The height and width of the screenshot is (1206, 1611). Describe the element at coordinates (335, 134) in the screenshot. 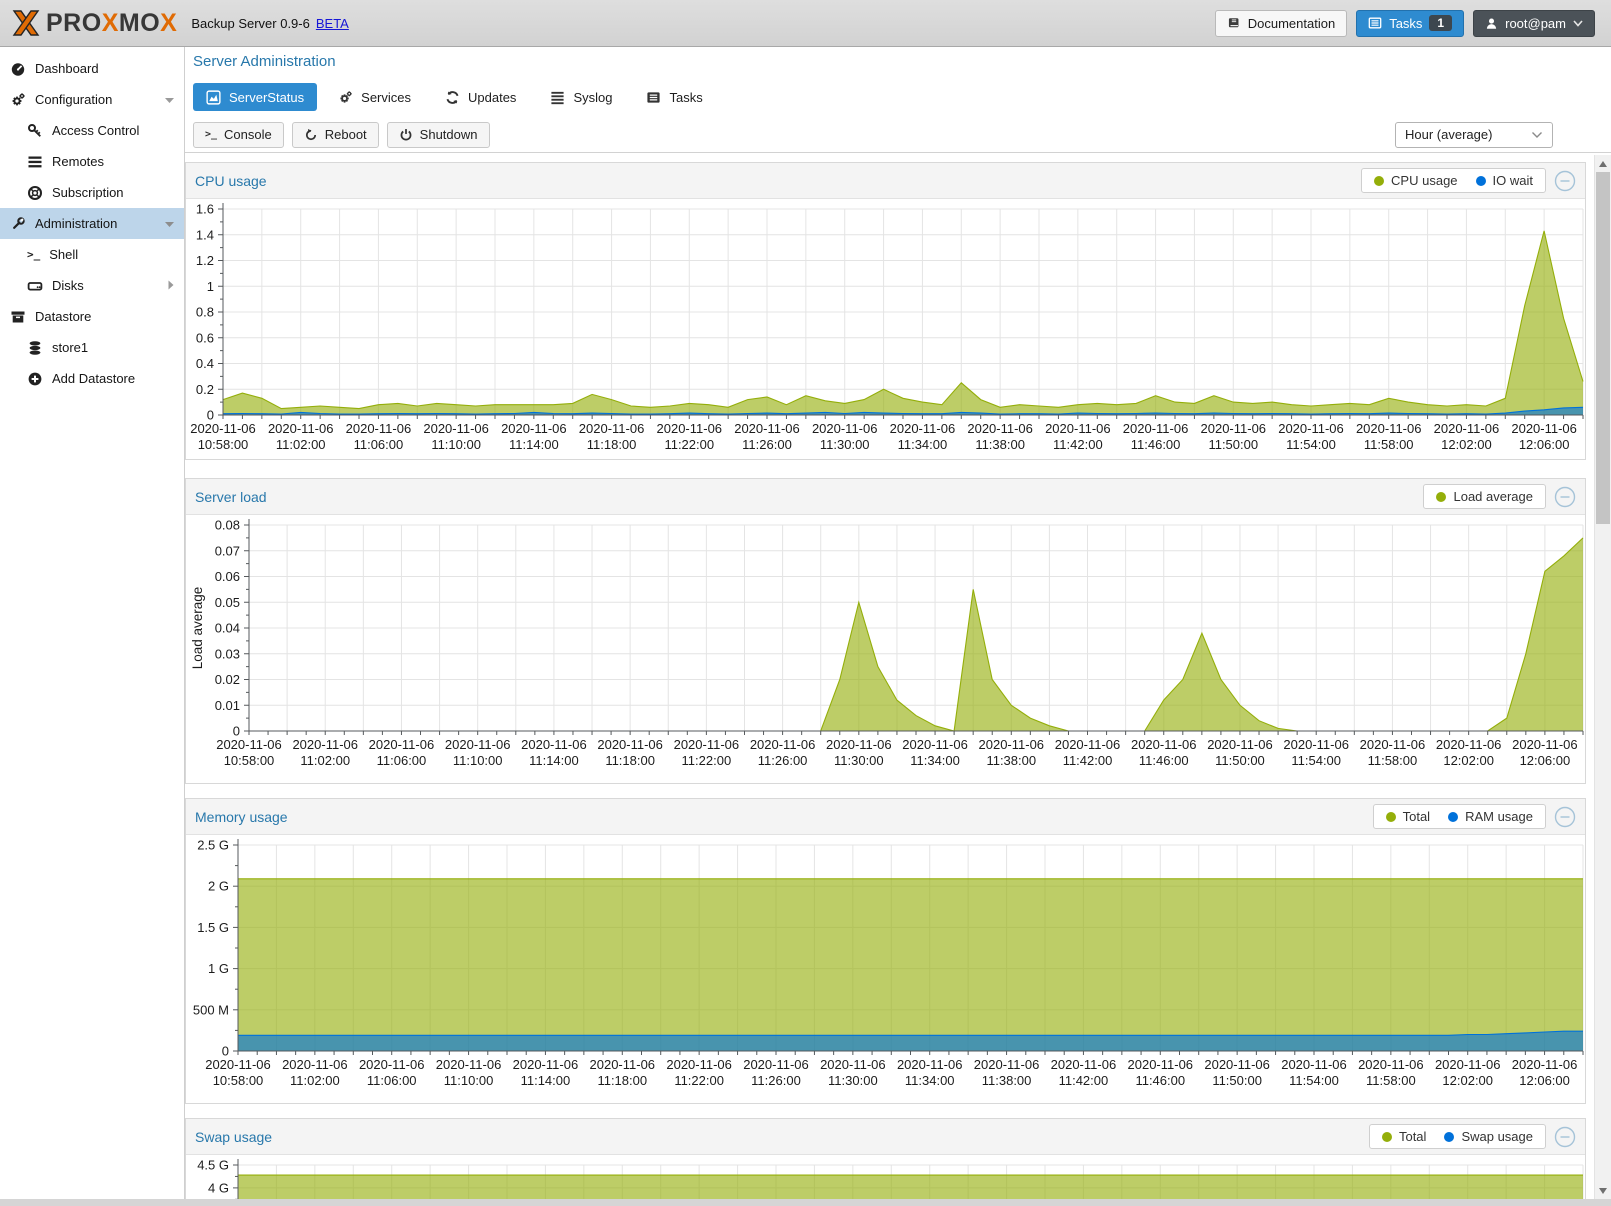

I see `reboot-button: Reboot` at that location.